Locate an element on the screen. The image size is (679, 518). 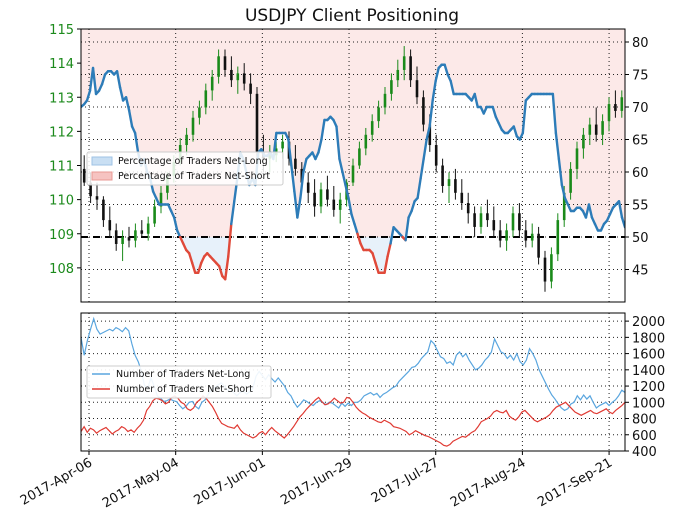
legend-swatch-net-long is located at coordinates (102, 161).